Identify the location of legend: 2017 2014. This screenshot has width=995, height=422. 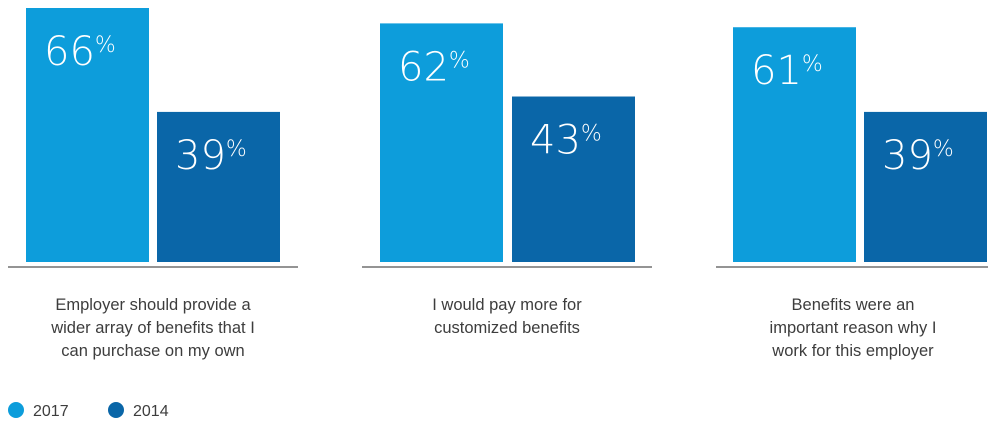
(88, 411).